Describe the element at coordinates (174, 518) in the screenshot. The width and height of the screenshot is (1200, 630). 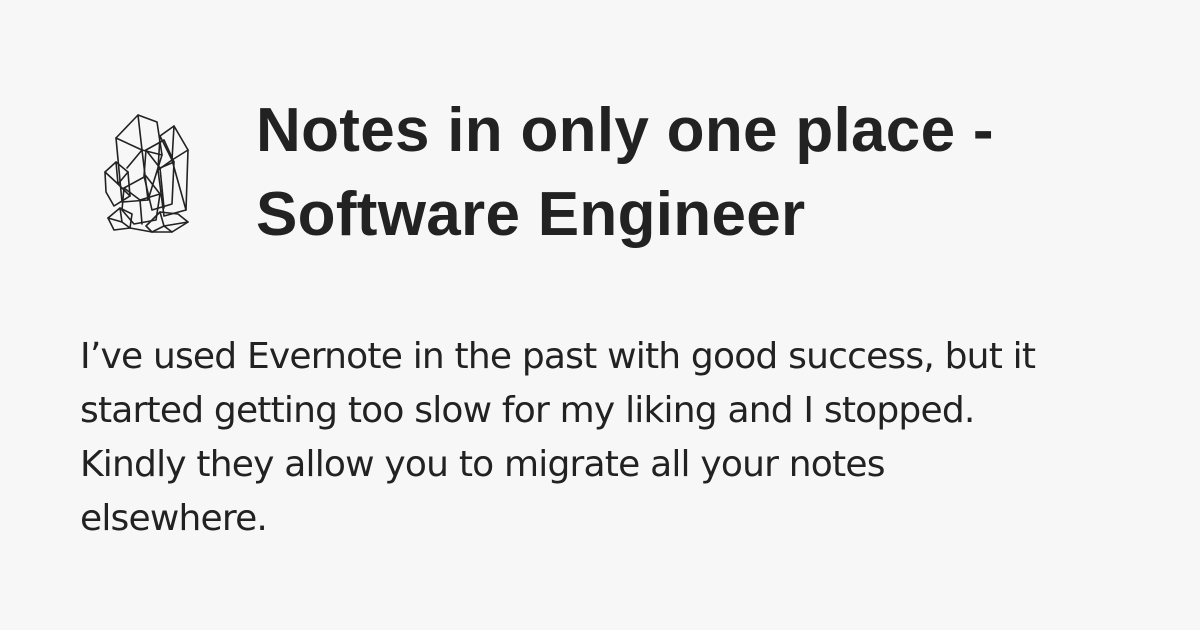
I see `excerpt-line-4: elsewhere.` at that location.